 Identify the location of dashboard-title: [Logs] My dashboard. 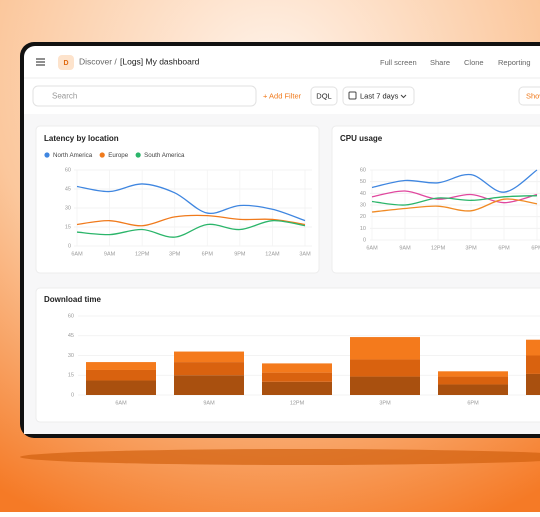
(160, 61).